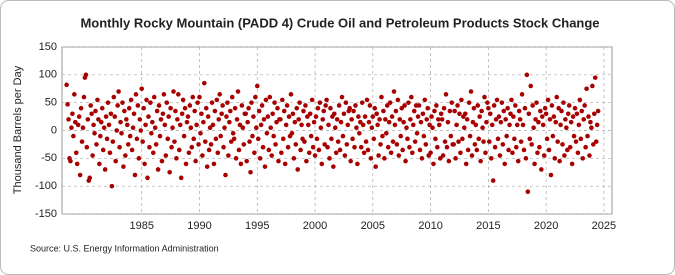  I want to click on y-tick-label: -50, so click(49, 158).